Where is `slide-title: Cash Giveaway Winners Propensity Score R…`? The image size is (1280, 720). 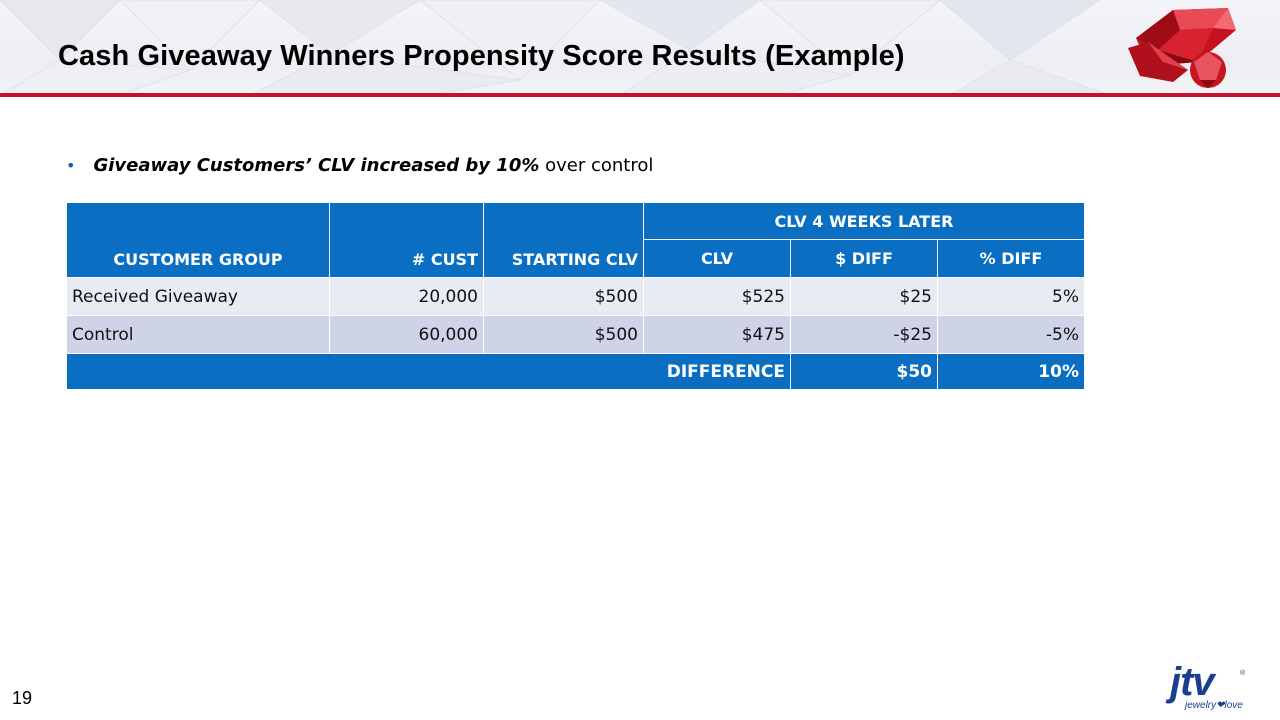 slide-title: Cash Giveaway Winners Propensity Score R… is located at coordinates (481, 56).